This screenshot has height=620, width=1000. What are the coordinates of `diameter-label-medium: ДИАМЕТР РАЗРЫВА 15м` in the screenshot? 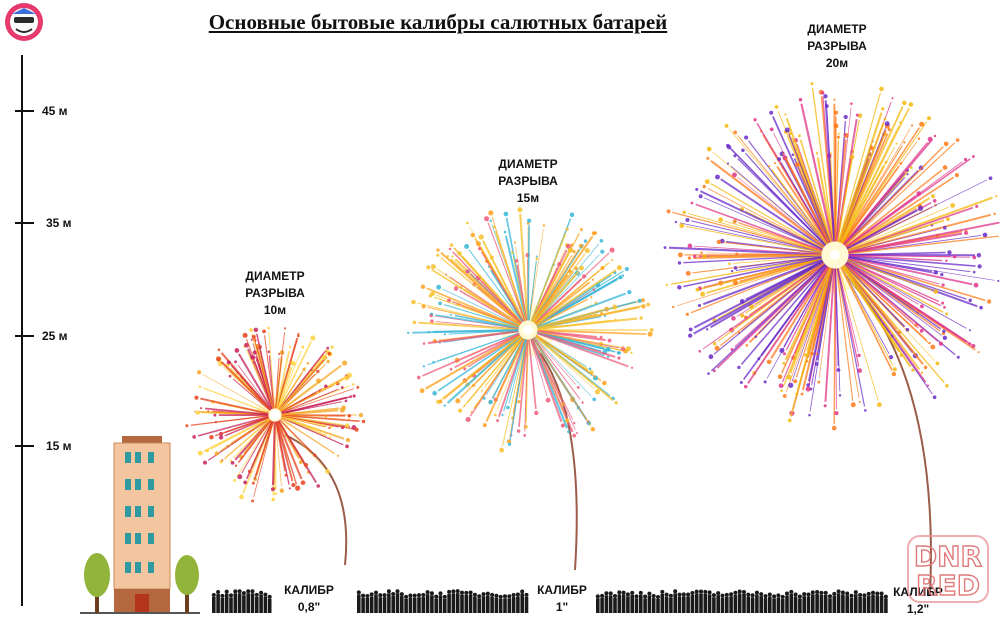 It's located at (528, 181).